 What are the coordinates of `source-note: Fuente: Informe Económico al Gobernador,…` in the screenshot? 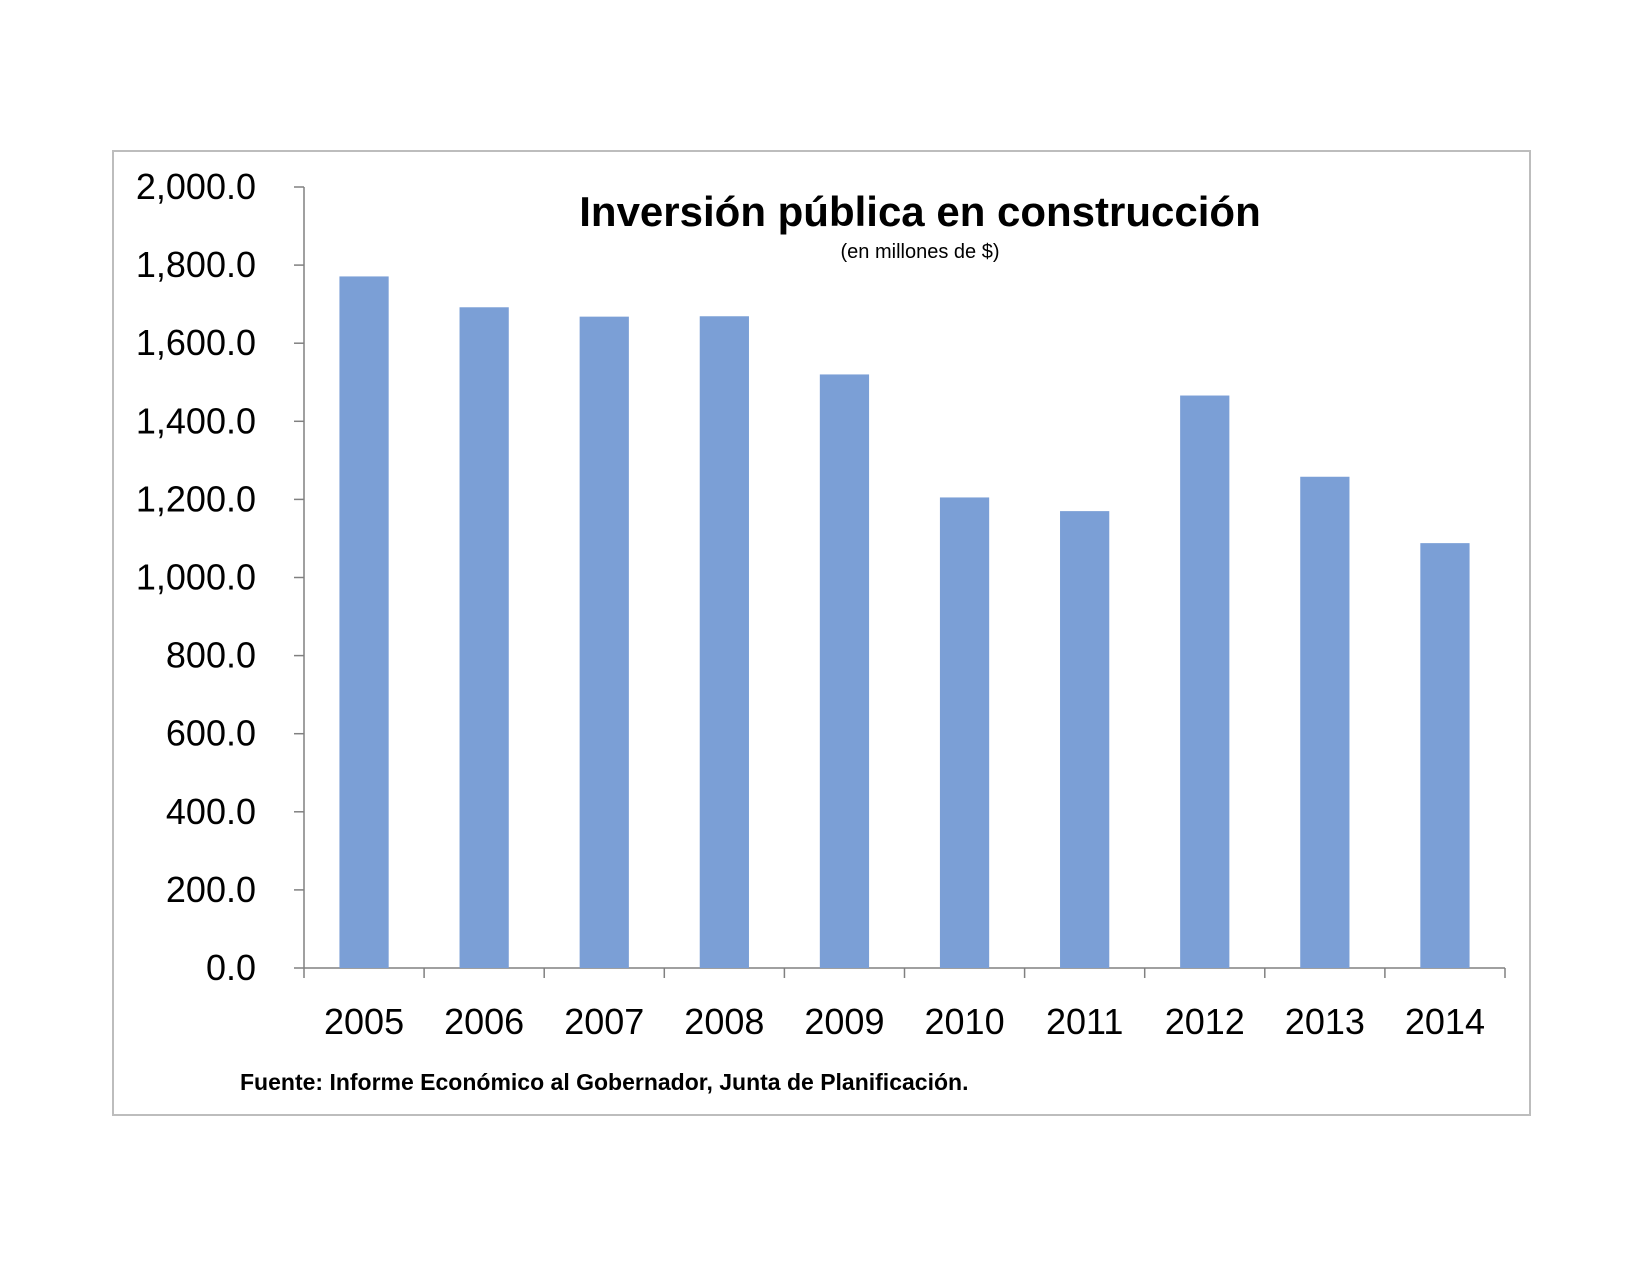 It's located at (604, 1082).